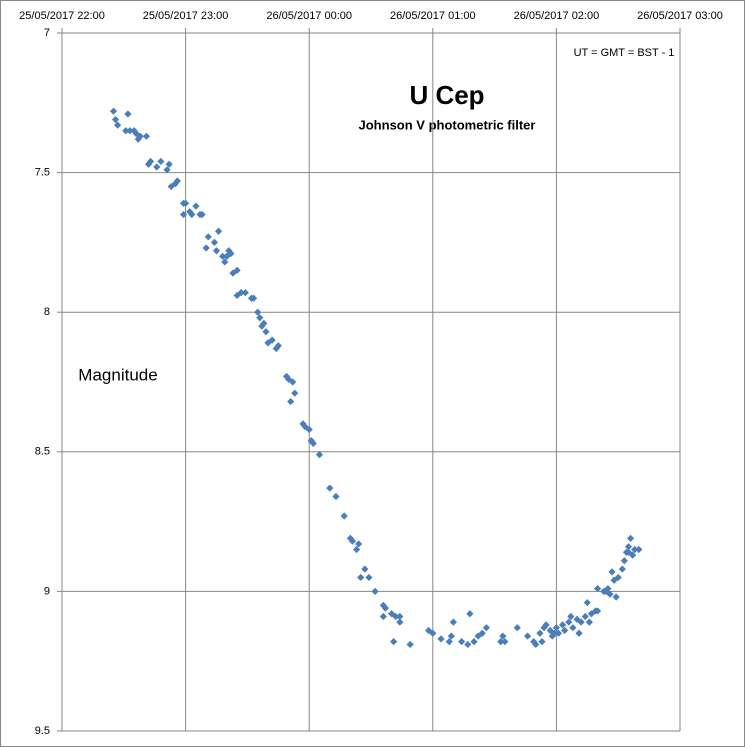  What do you see at coordinates (447, 124) in the screenshot?
I see `chart-subtitle: Johnson V photometric filter` at bounding box center [447, 124].